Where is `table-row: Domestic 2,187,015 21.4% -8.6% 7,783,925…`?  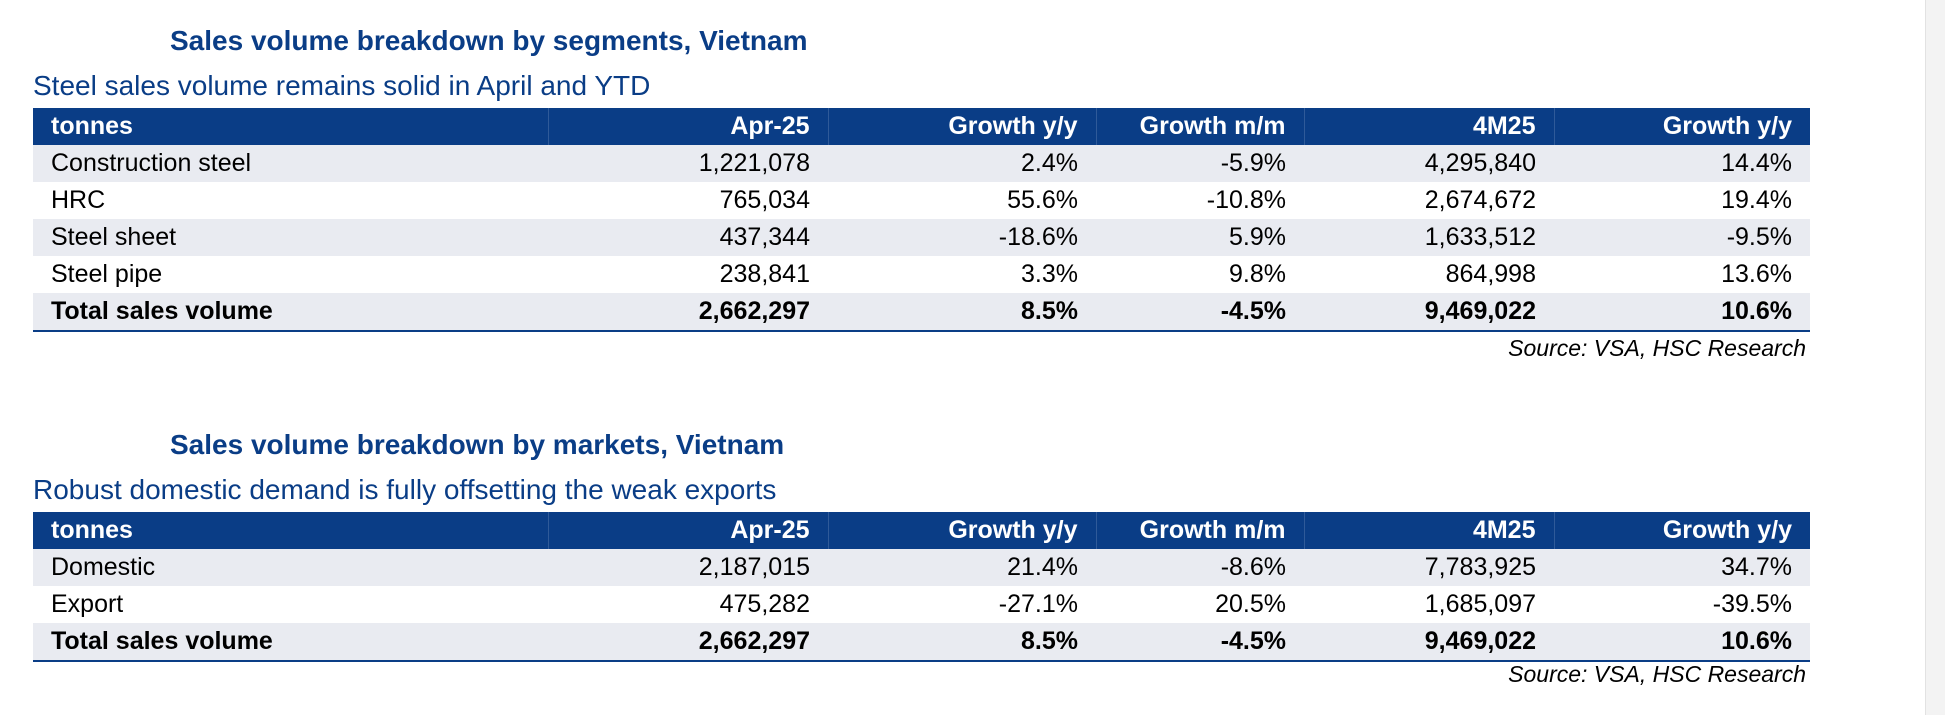
table-row: Domestic 2,187,015 21.4% -8.6% 7,783,925… is located at coordinates (921, 567).